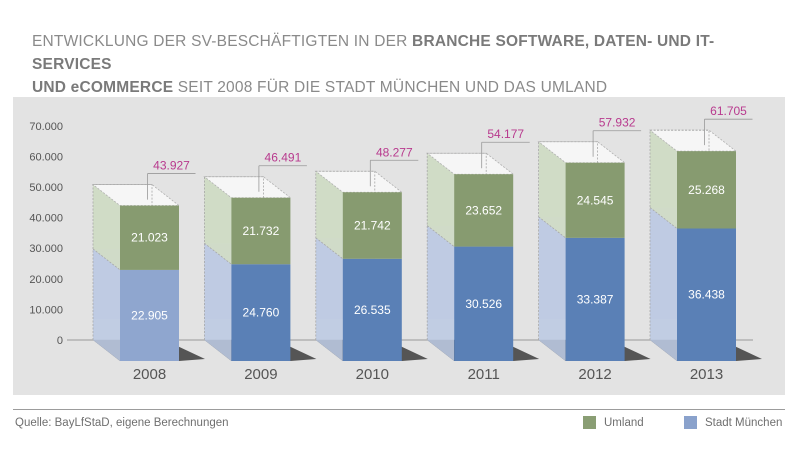  Describe the element at coordinates (624, 422) in the screenshot. I see `legend-label-umland: Umland` at that location.